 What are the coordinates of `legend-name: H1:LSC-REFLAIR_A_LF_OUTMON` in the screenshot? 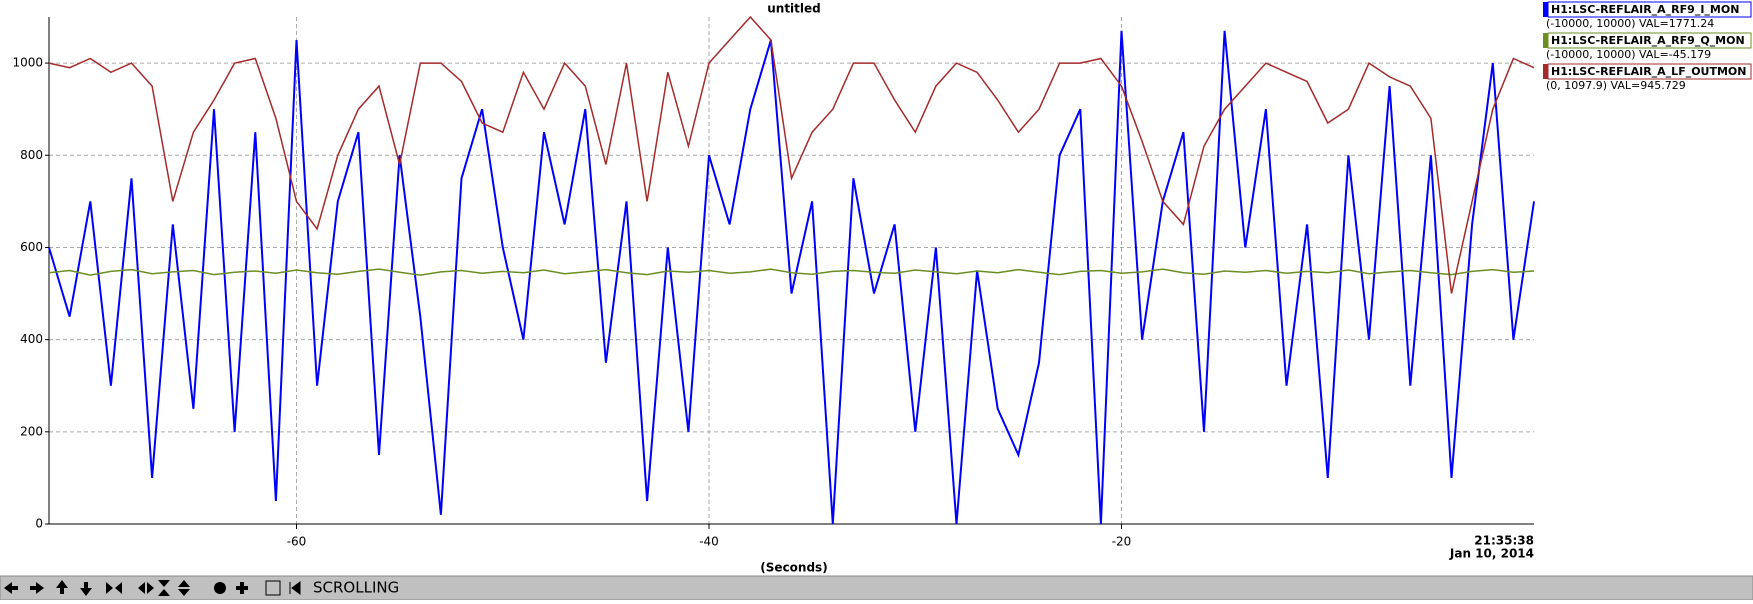 It's located at (1649, 71).